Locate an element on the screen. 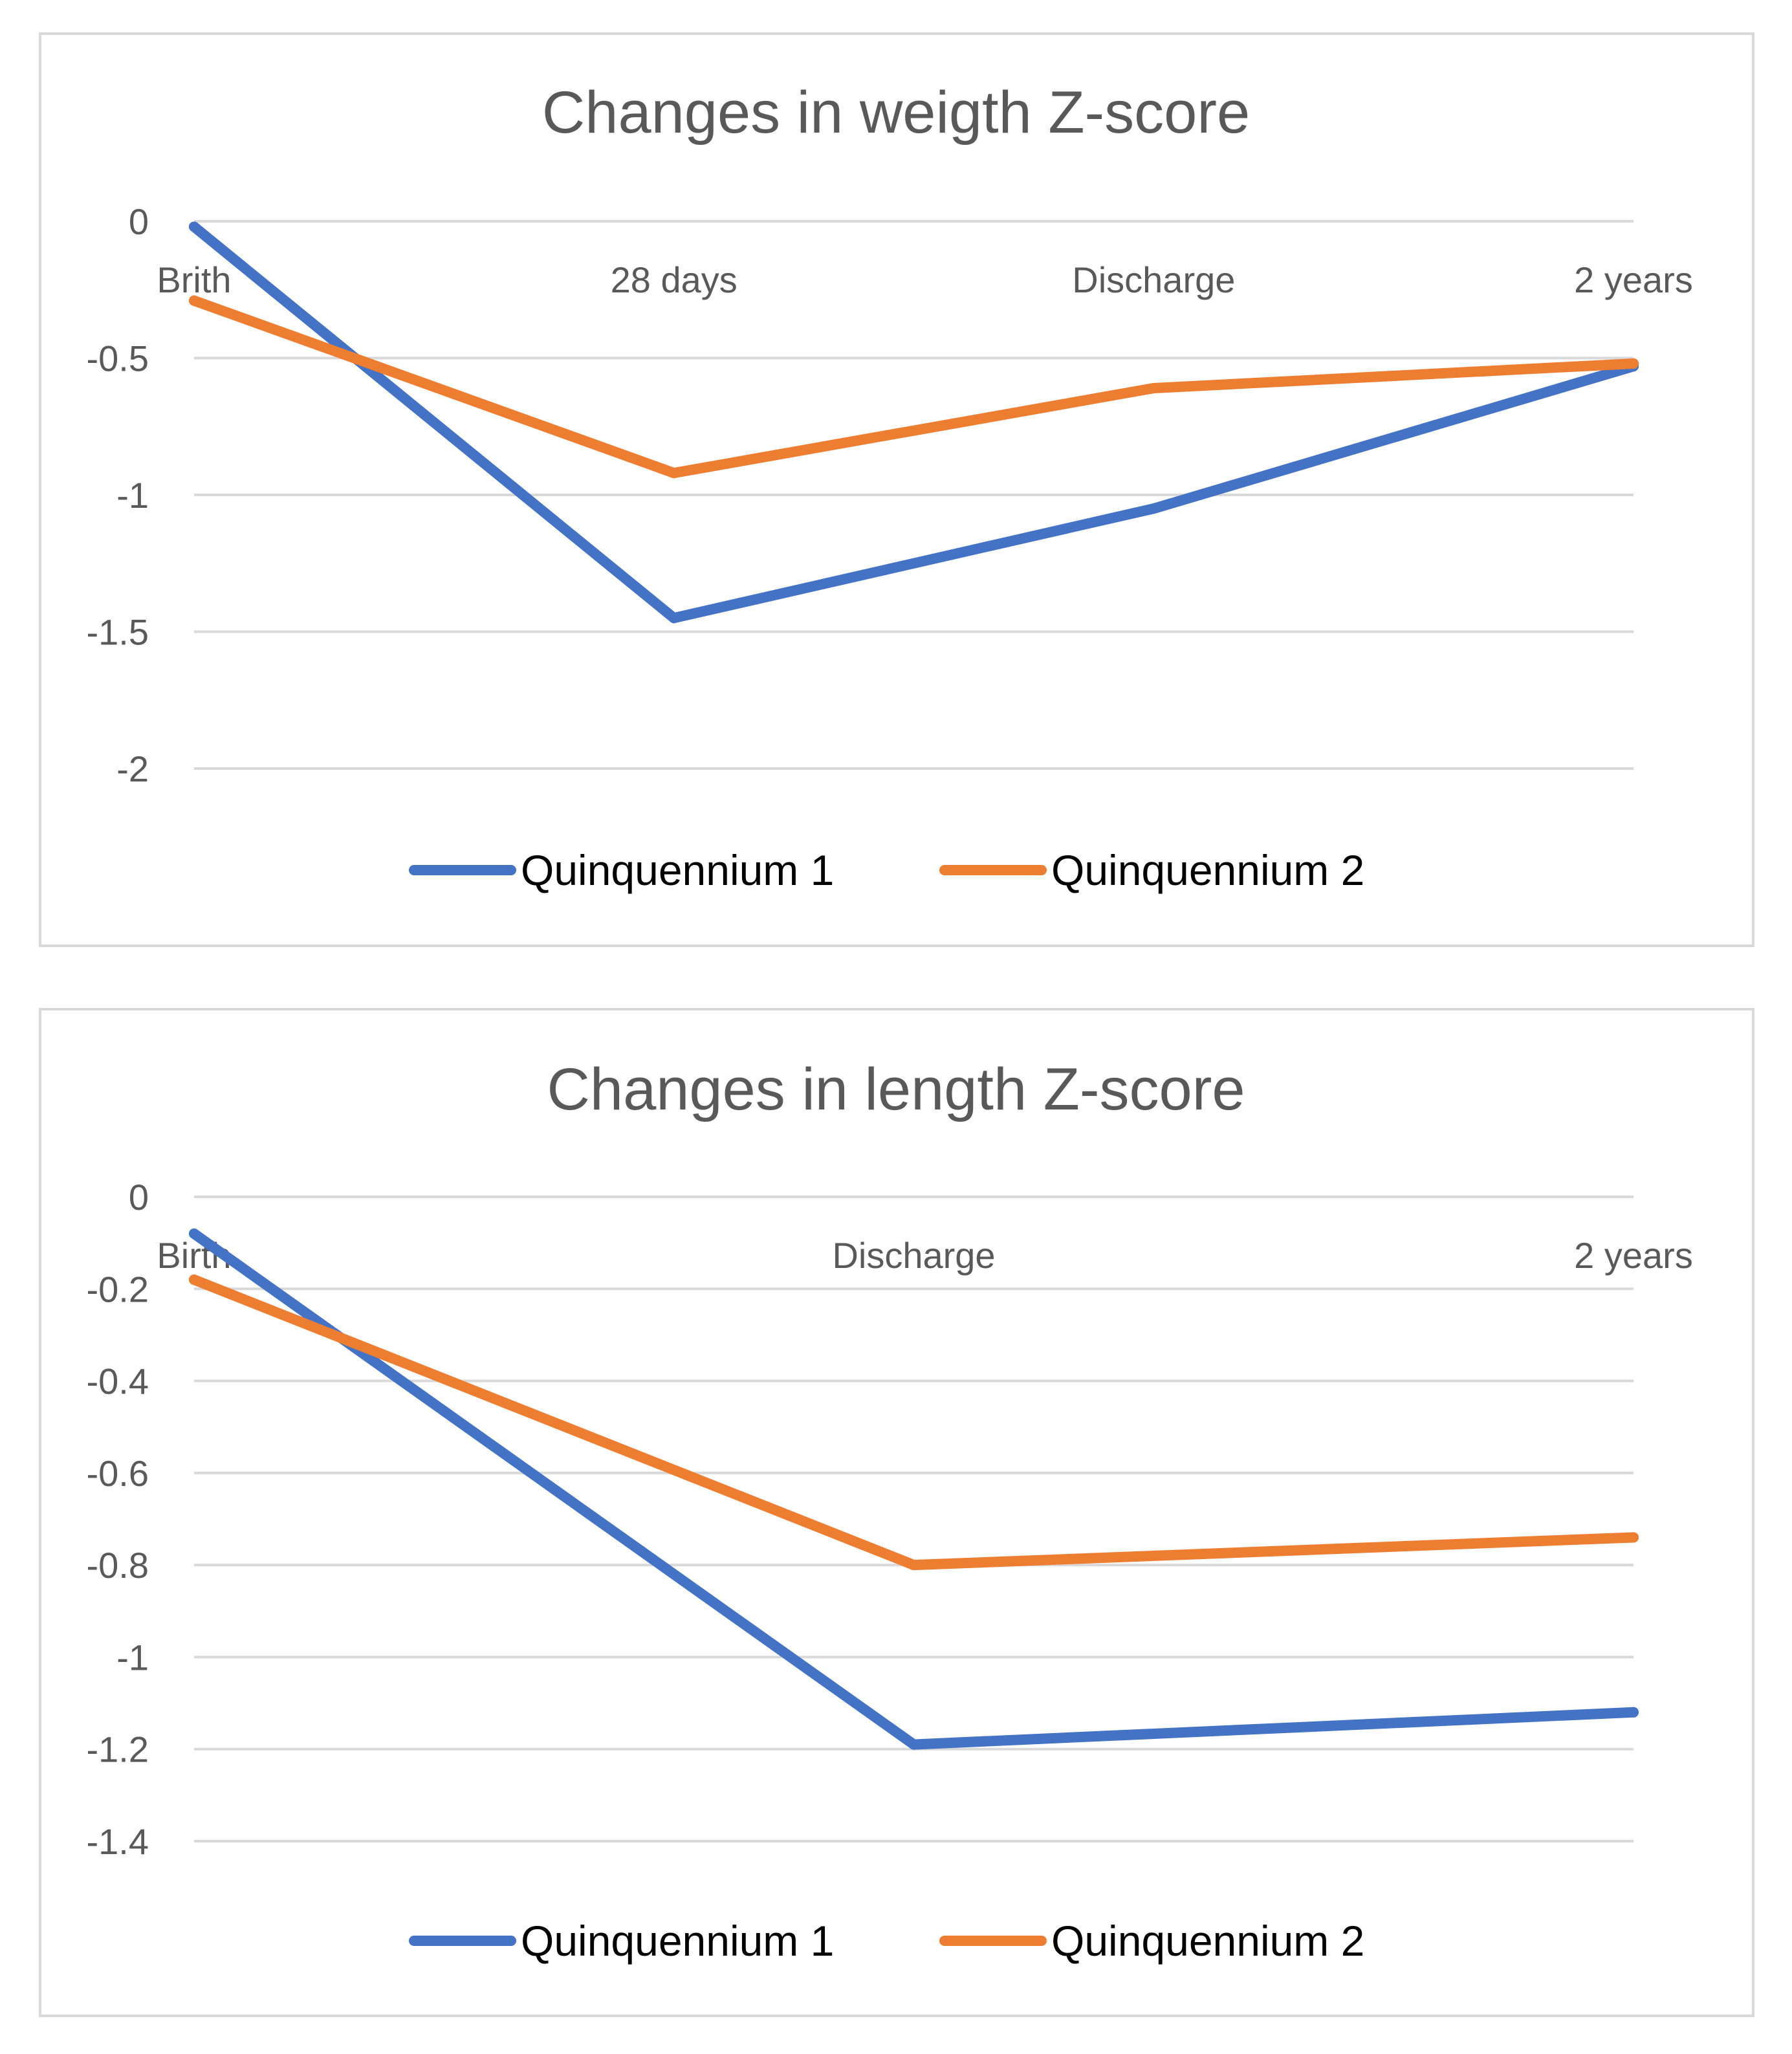  y-tick-label: -1.5 is located at coordinates (118, 632).